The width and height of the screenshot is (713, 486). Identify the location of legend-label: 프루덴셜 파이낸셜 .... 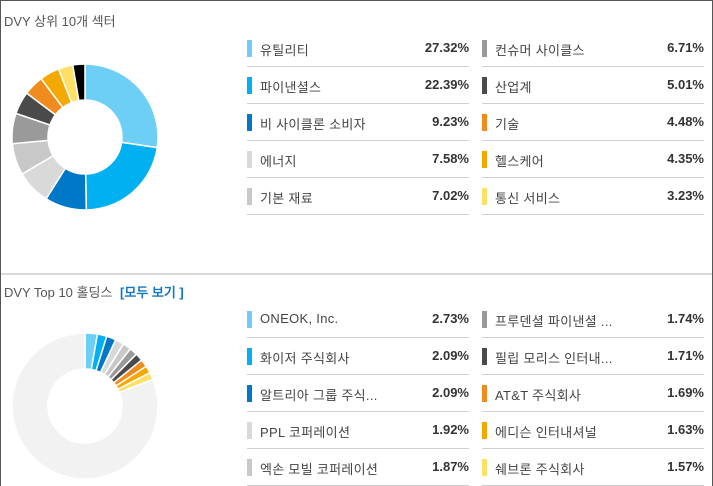
(554, 321).